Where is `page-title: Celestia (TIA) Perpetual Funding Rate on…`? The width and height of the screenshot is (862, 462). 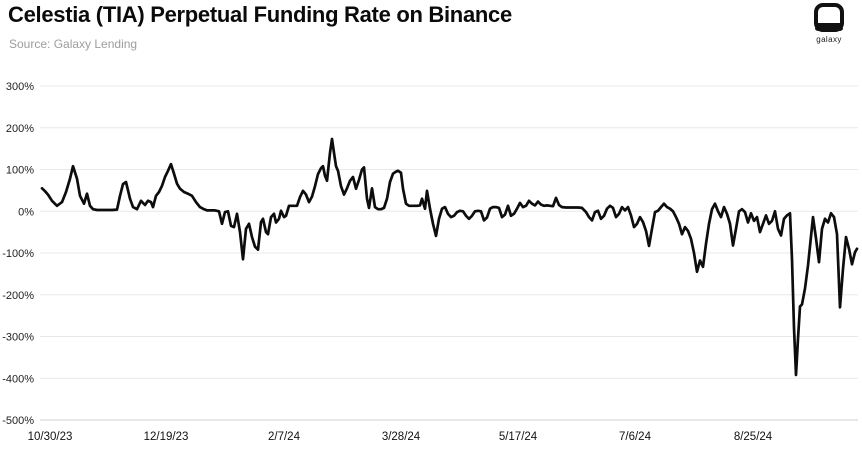 page-title: Celestia (TIA) Perpetual Funding Rate on… is located at coordinates (260, 14).